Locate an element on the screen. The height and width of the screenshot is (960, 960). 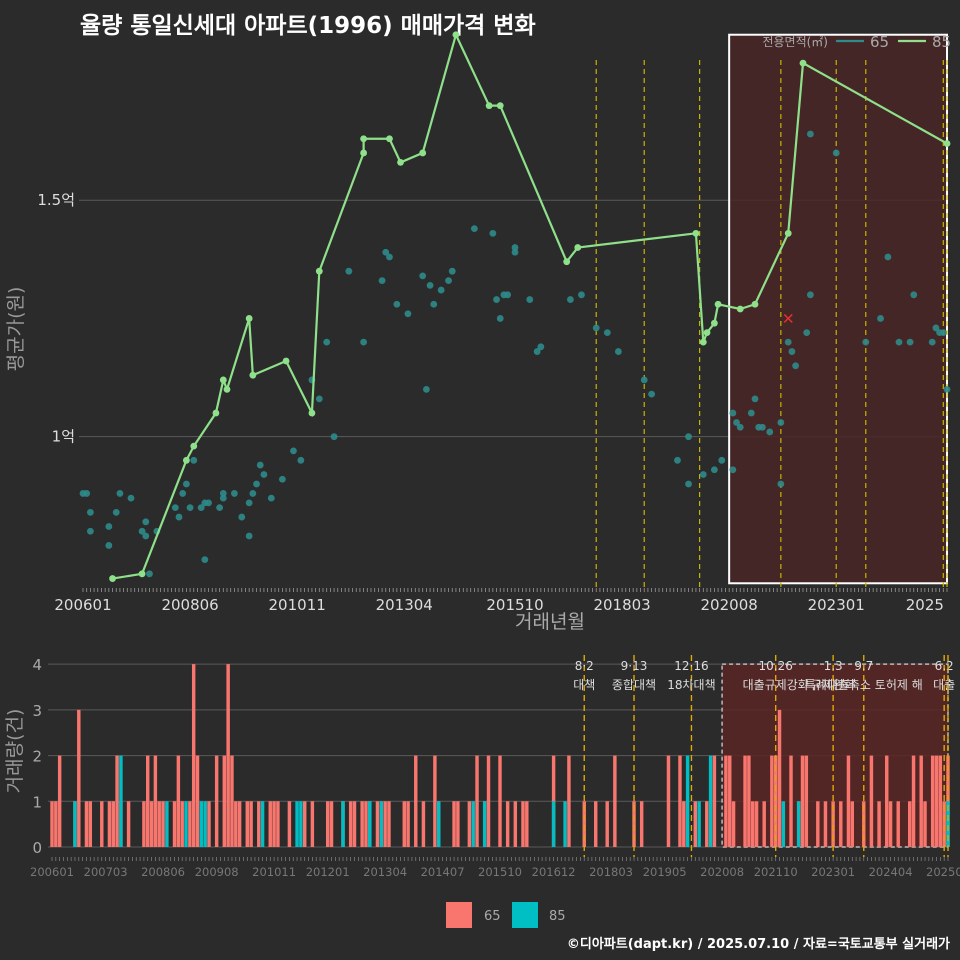
policy-label: 6.2 대출 is located at coordinates (944, 675).